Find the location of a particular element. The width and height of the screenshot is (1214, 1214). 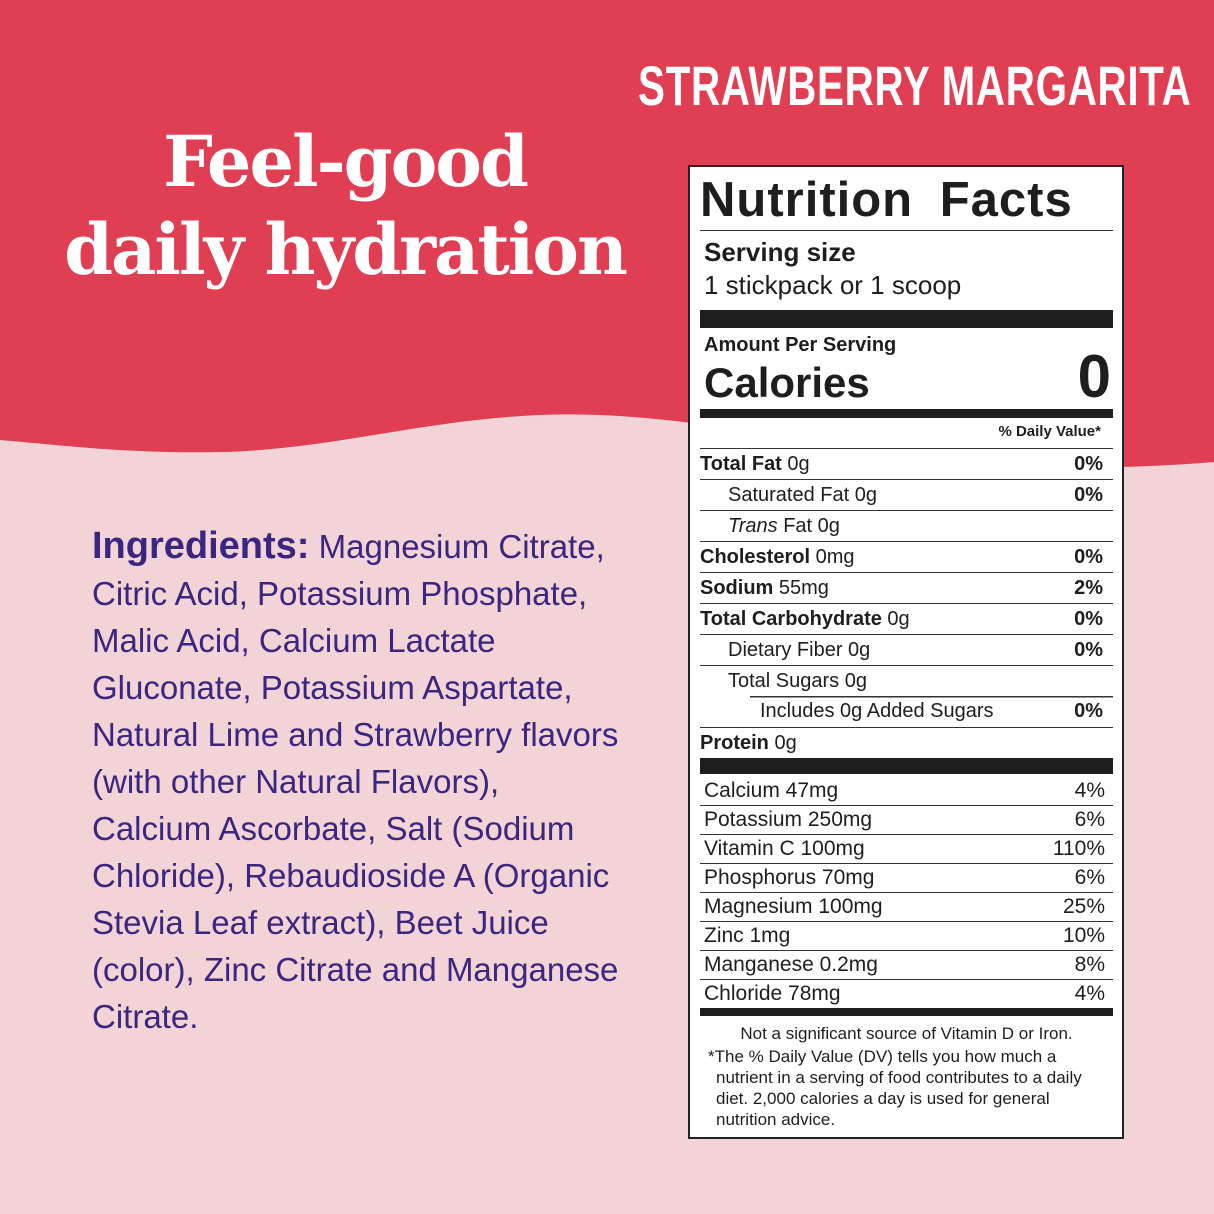

nutrient-name: Trans Fat 0g is located at coordinates (784, 526).